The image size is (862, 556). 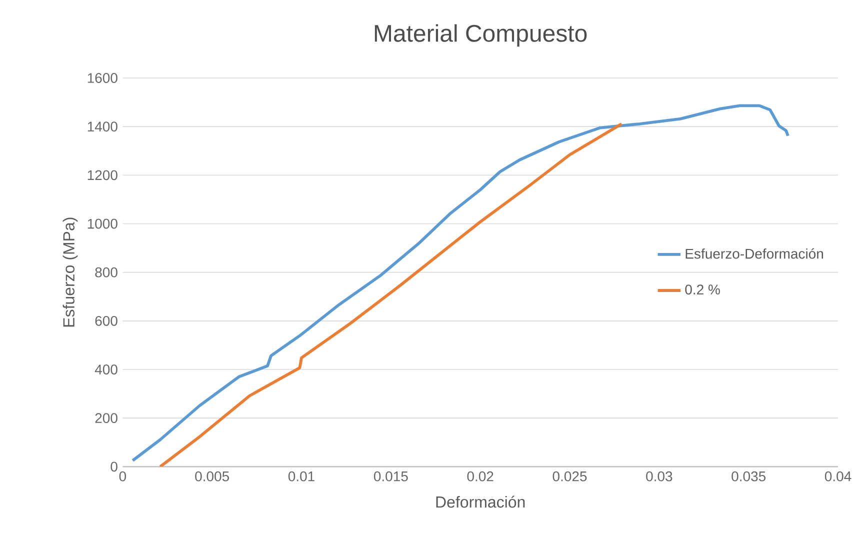 What do you see at coordinates (702, 289) in the screenshot?
I see `legend-label: 0.2 %` at bounding box center [702, 289].